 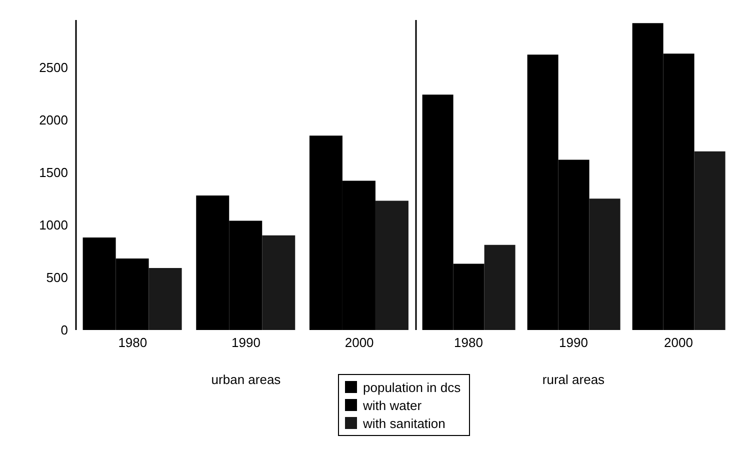 I want to click on y-tick-label: 2500, so click(x=53, y=67).